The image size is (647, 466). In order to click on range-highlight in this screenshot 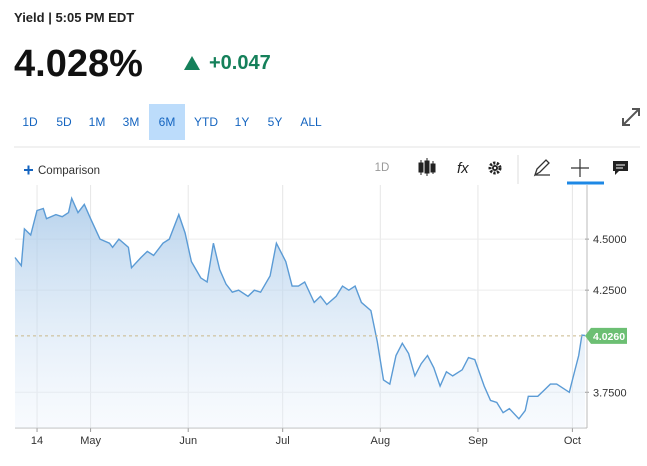, I will do `click(167, 122)`.